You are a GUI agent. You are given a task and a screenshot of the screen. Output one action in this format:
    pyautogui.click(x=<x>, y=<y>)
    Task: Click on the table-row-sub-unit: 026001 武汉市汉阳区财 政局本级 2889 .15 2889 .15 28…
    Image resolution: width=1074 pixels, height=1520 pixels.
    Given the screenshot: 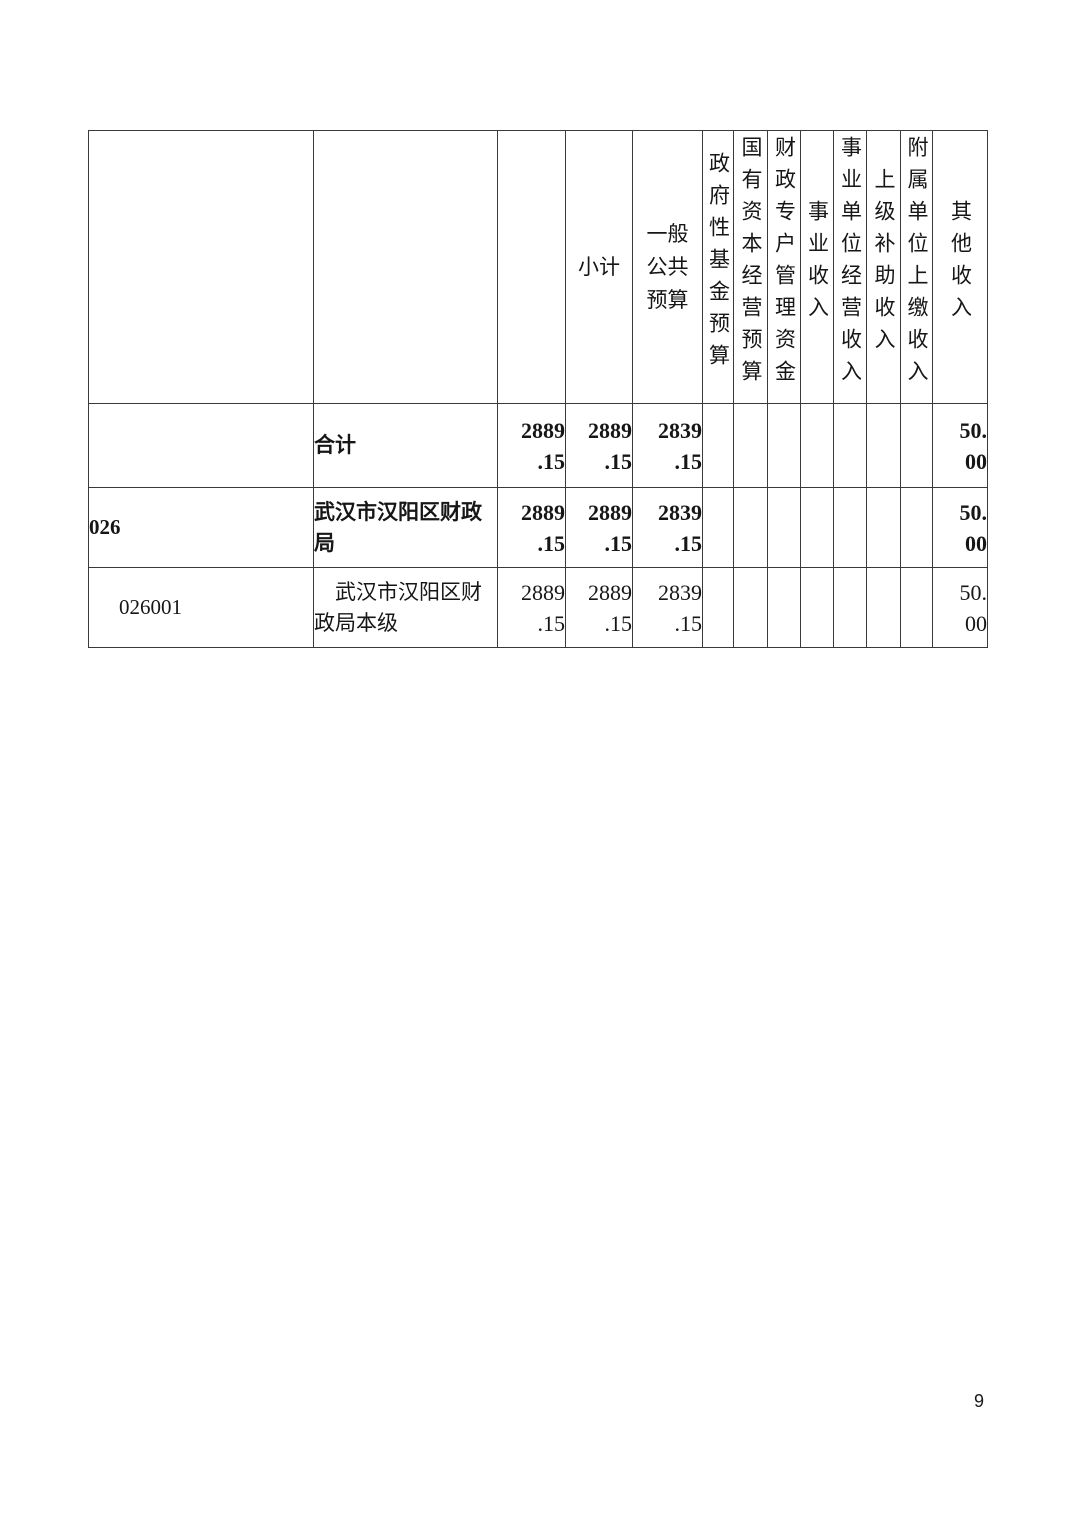 What is the action you would take?
    pyautogui.click(x=538, y=607)
    